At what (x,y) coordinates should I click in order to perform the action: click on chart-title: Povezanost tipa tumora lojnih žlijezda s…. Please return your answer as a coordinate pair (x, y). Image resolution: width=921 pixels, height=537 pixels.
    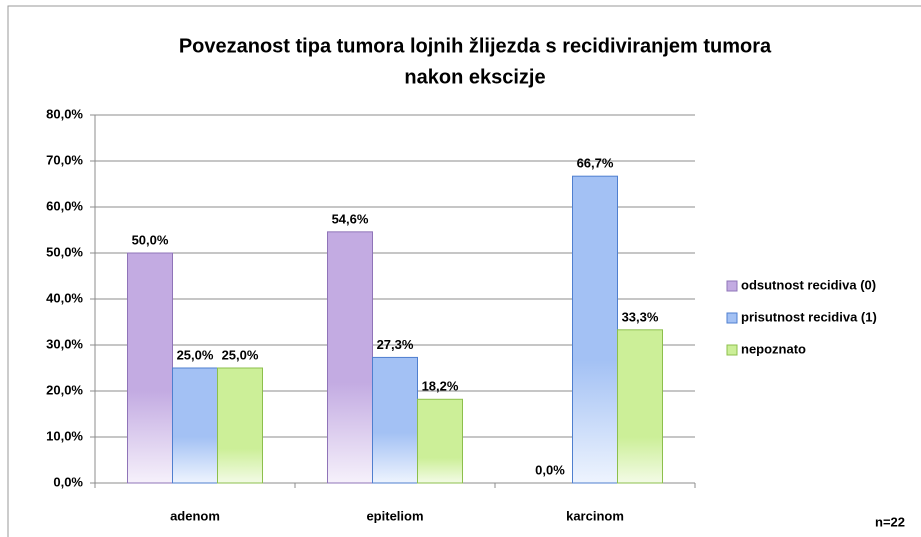
    Looking at the image, I should click on (475, 46).